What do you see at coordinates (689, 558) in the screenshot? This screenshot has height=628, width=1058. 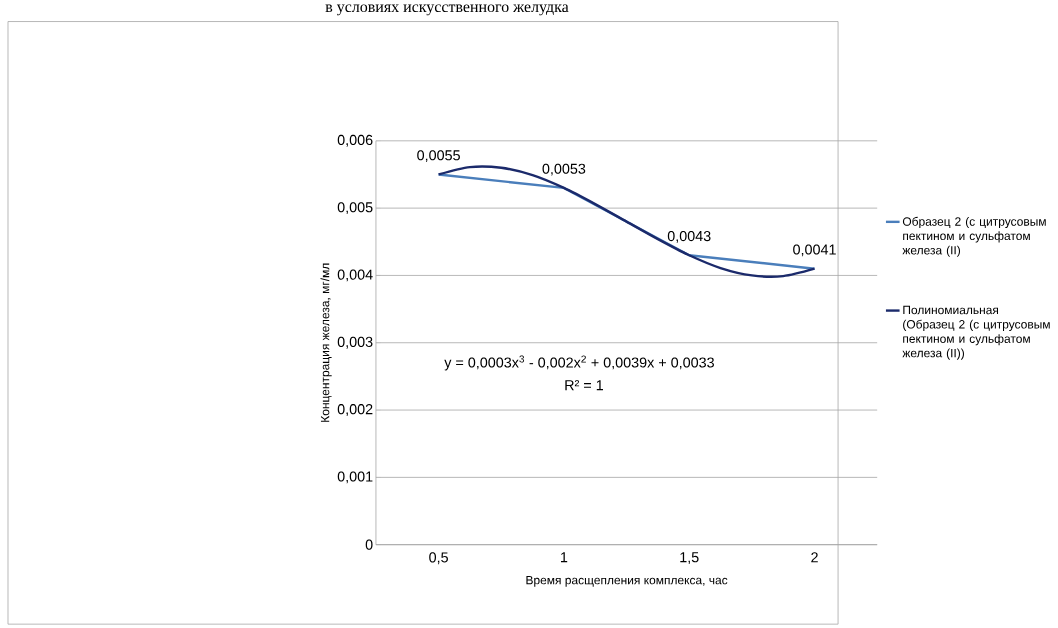 I see `x-tick-label: 1,5` at bounding box center [689, 558].